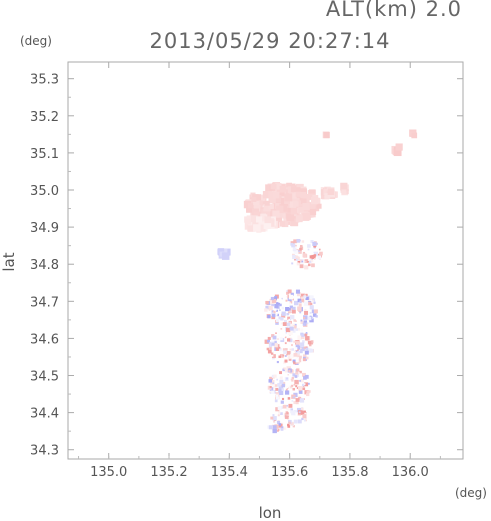  Describe the element at coordinates (44, 451) in the screenshot. I see `y-tick-label: 34.3` at that location.